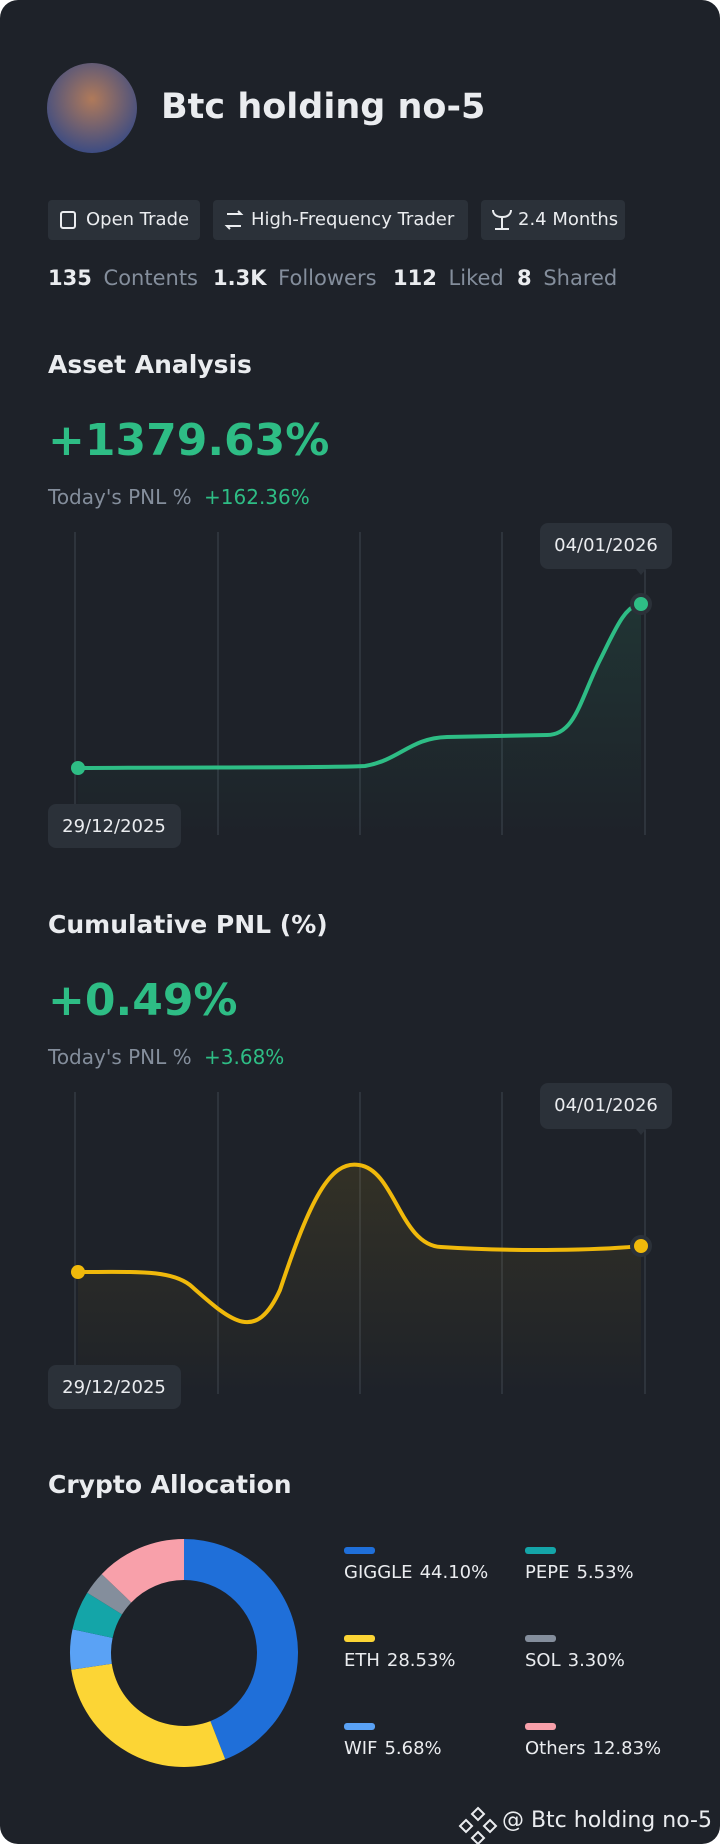  I want to click on stat-label: Shared, so click(580, 278).